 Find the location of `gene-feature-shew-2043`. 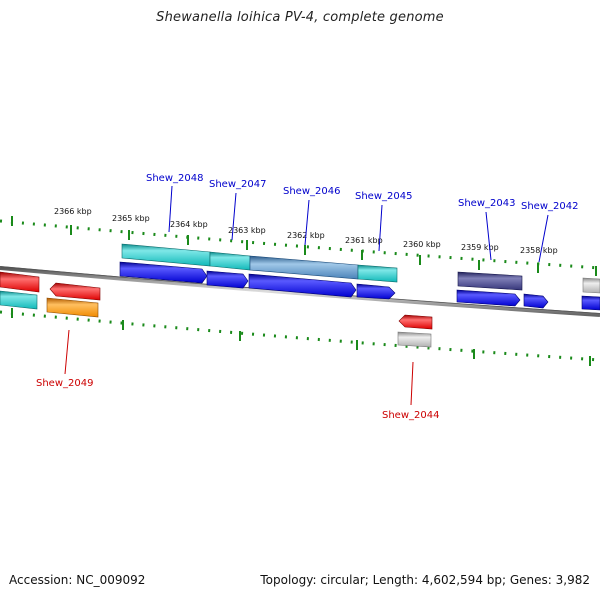

gene-feature-shew-2043 is located at coordinates (490, 281).